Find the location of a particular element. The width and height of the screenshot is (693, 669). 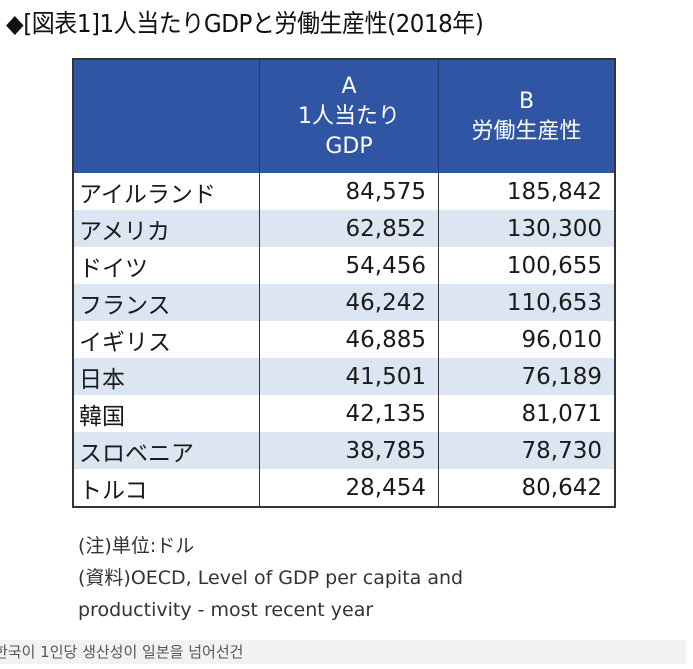

table-header-row: A 1人当たり GDP B 労働生産性 is located at coordinates (344, 116).